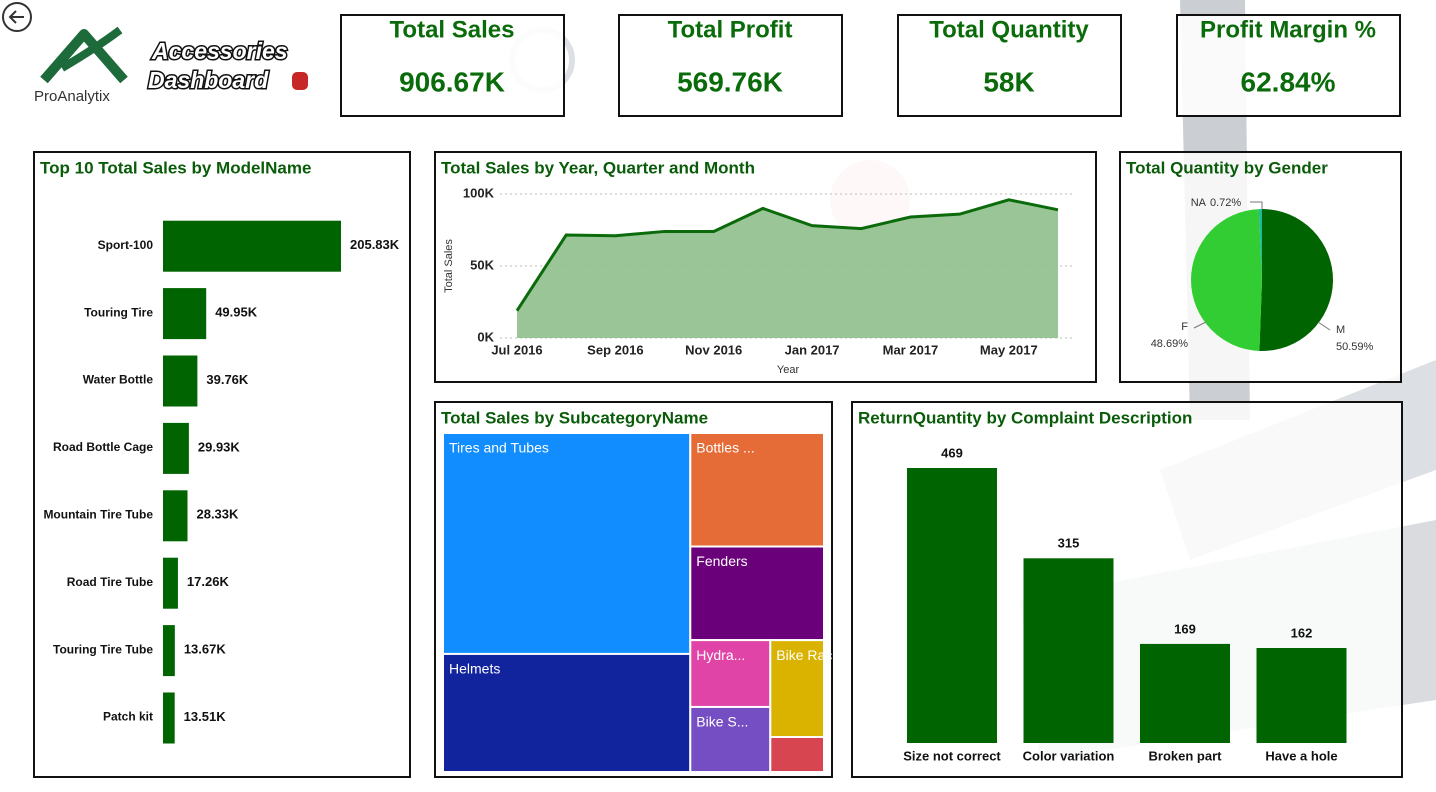 The height and width of the screenshot is (792, 1436). What do you see at coordinates (219, 51) in the screenshot?
I see `dashboard-title: Accessories` at bounding box center [219, 51].